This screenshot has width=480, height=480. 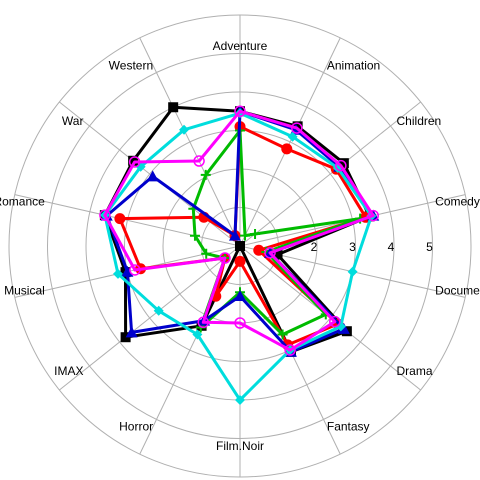 I want to click on category-label: Fantasy, so click(x=348, y=426).